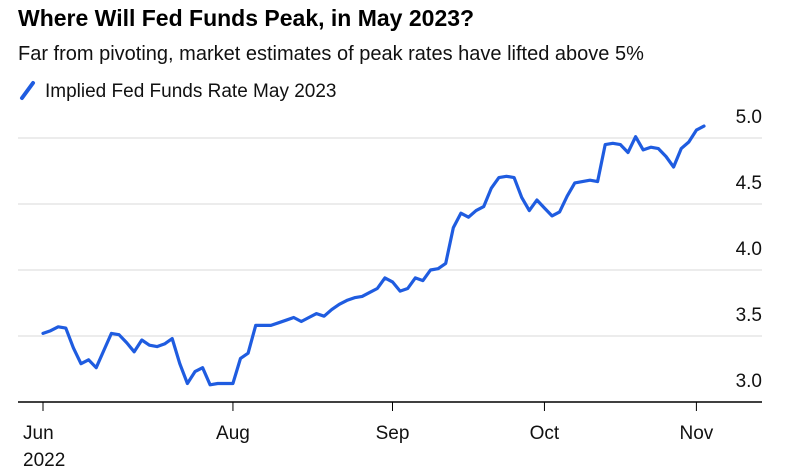 This screenshot has height=475, width=808. What do you see at coordinates (27, 90) in the screenshot?
I see `legend-swatch` at bounding box center [27, 90].